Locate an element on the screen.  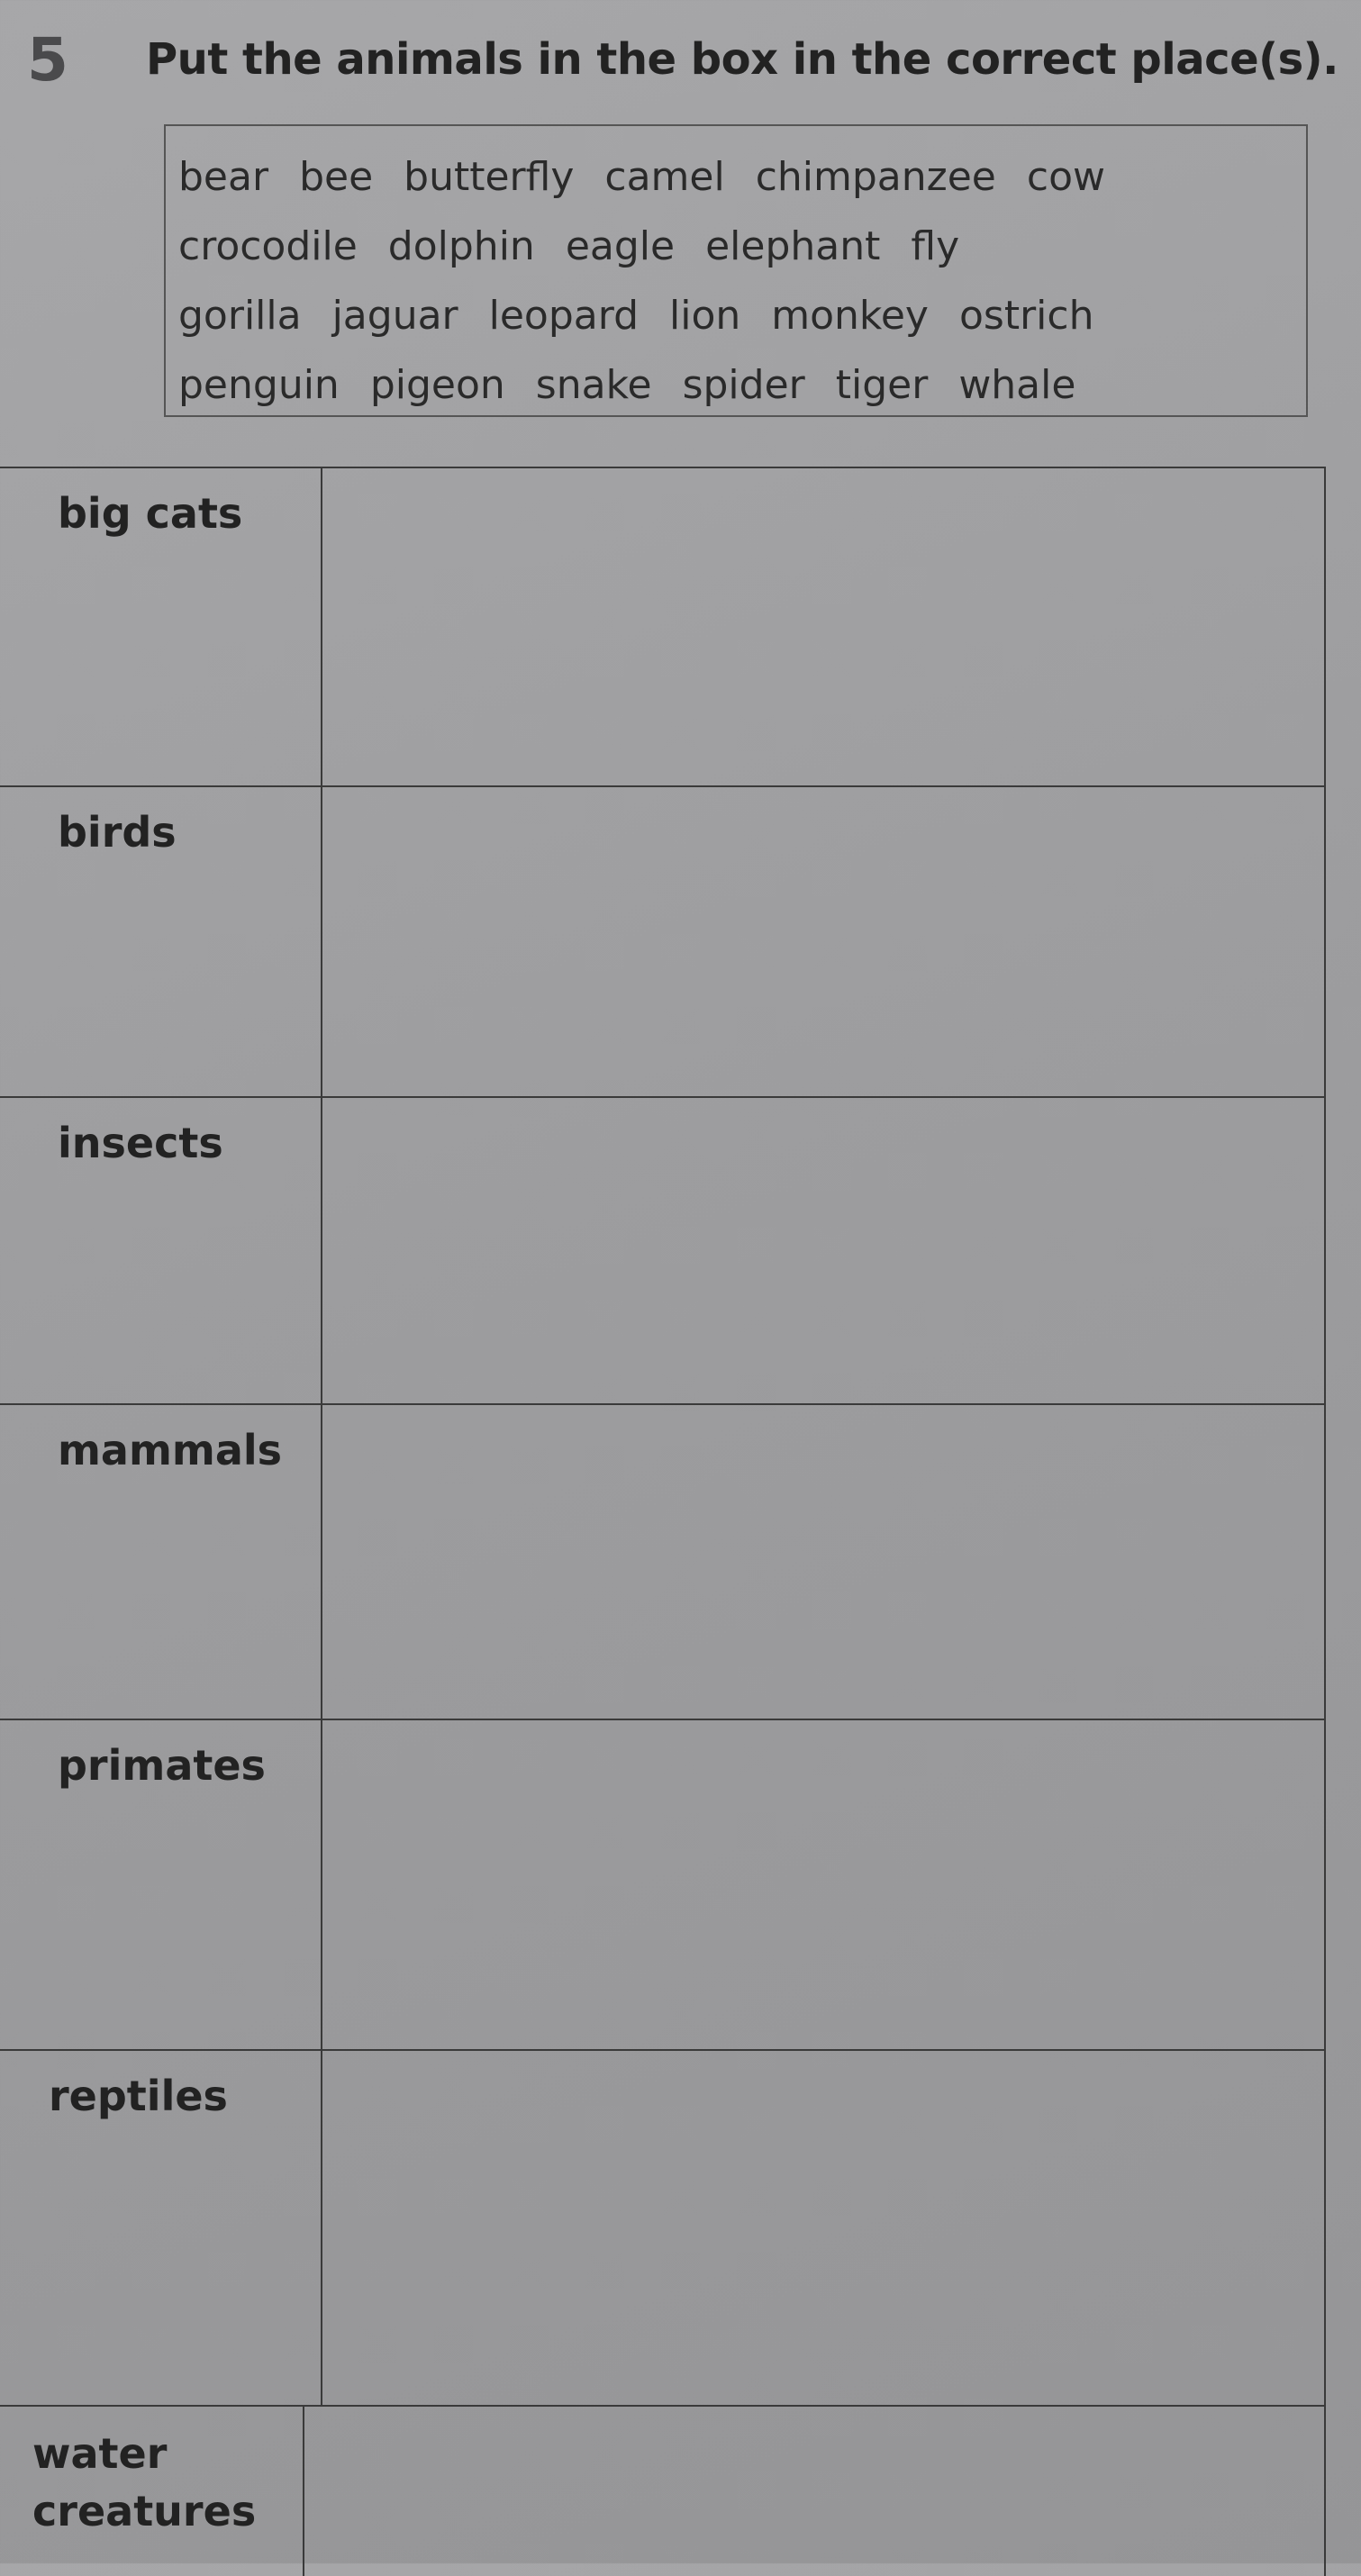
table-row: primates is located at coordinates (663, 1885).